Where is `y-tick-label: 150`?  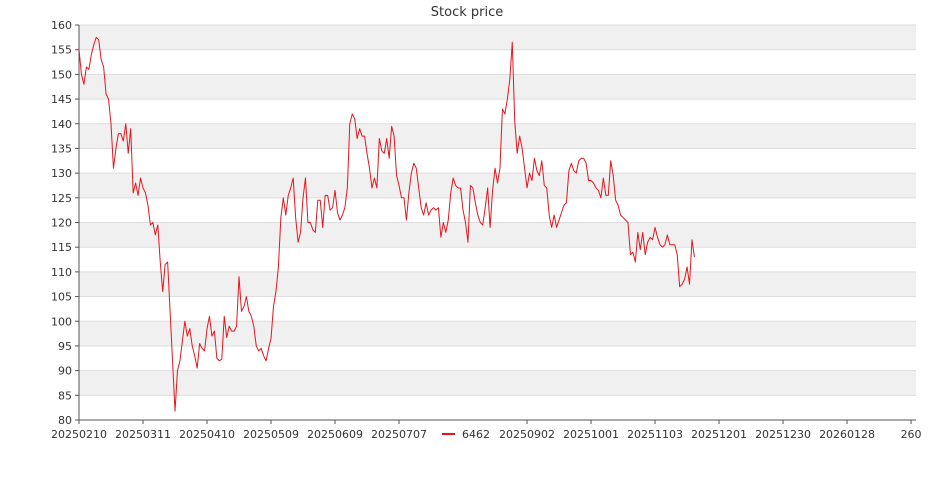 y-tick-label: 150 is located at coordinates (61, 74).